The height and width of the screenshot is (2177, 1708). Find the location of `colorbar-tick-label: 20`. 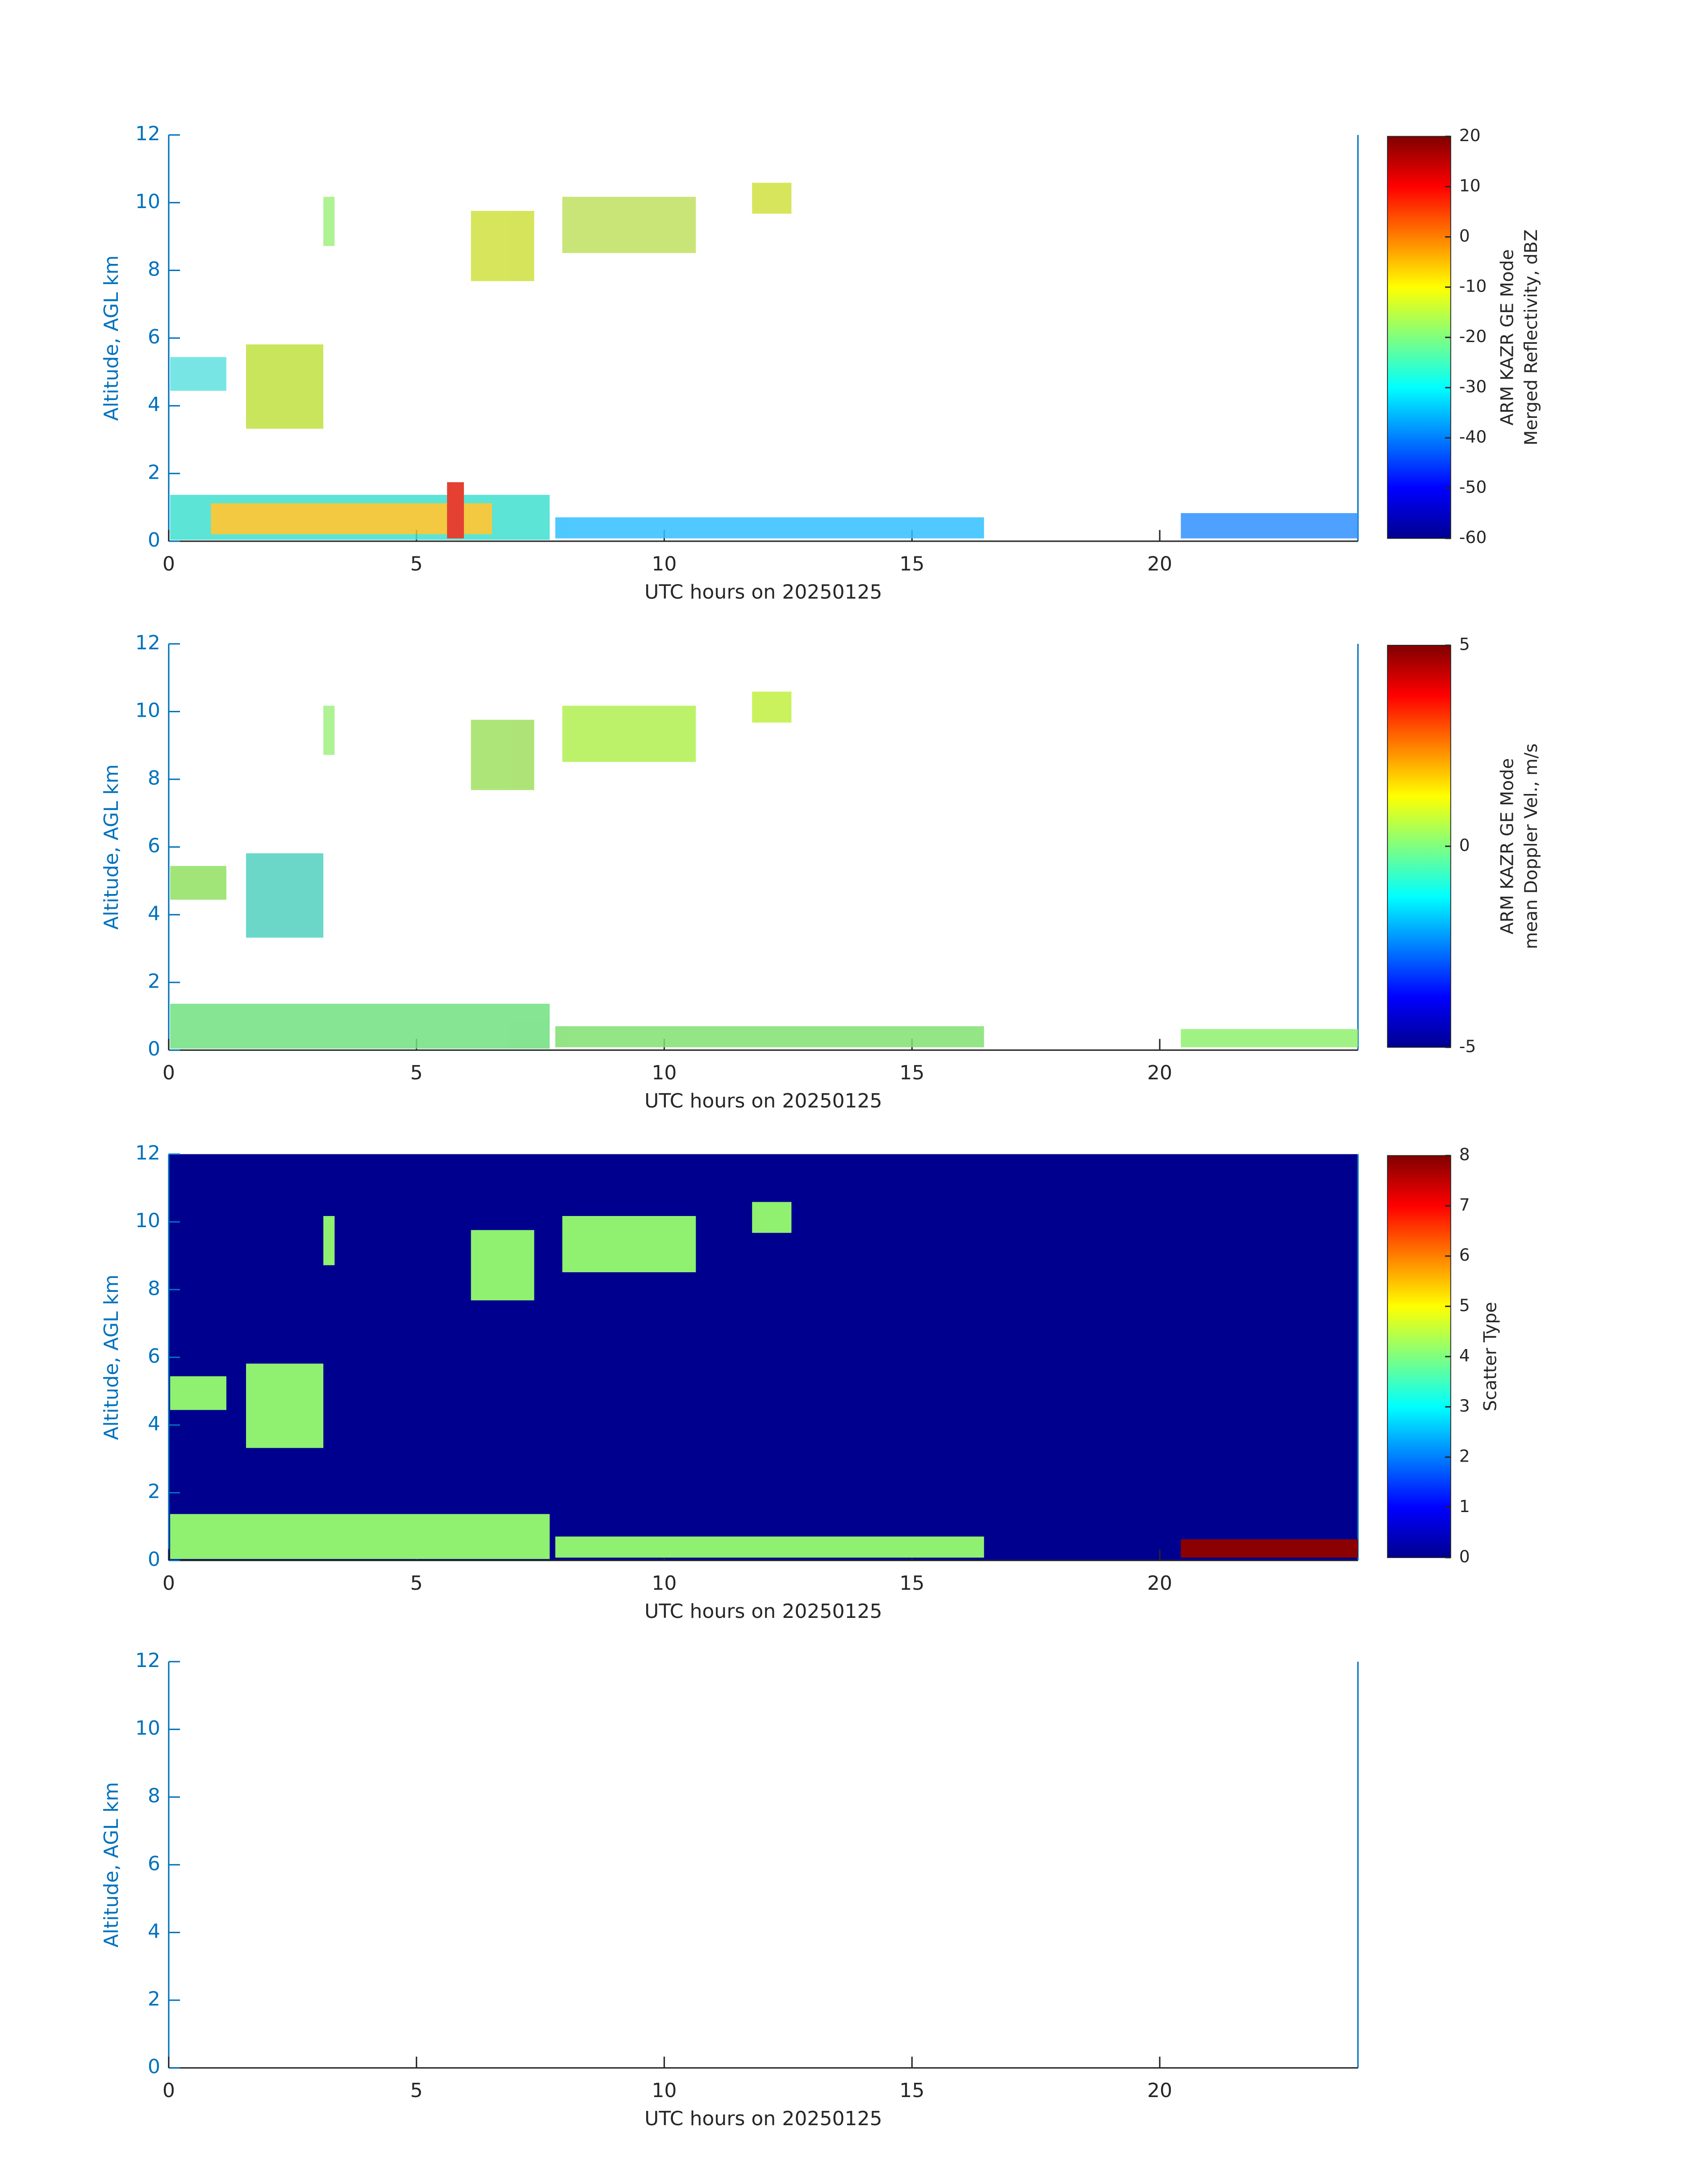

colorbar-tick-label: 20 is located at coordinates (1470, 135).